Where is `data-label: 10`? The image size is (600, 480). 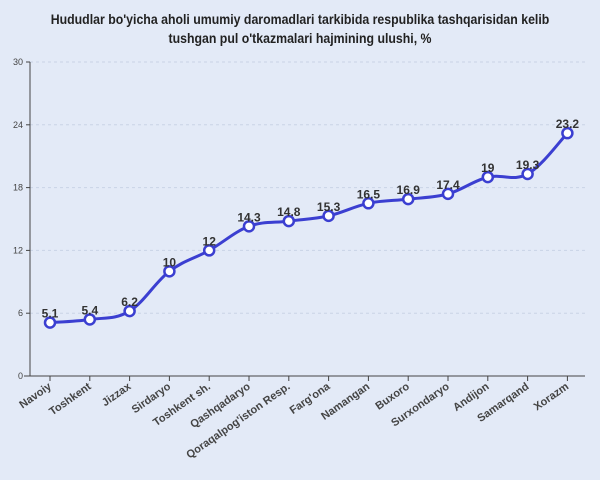
data-label: 10 is located at coordinates (170, 262).